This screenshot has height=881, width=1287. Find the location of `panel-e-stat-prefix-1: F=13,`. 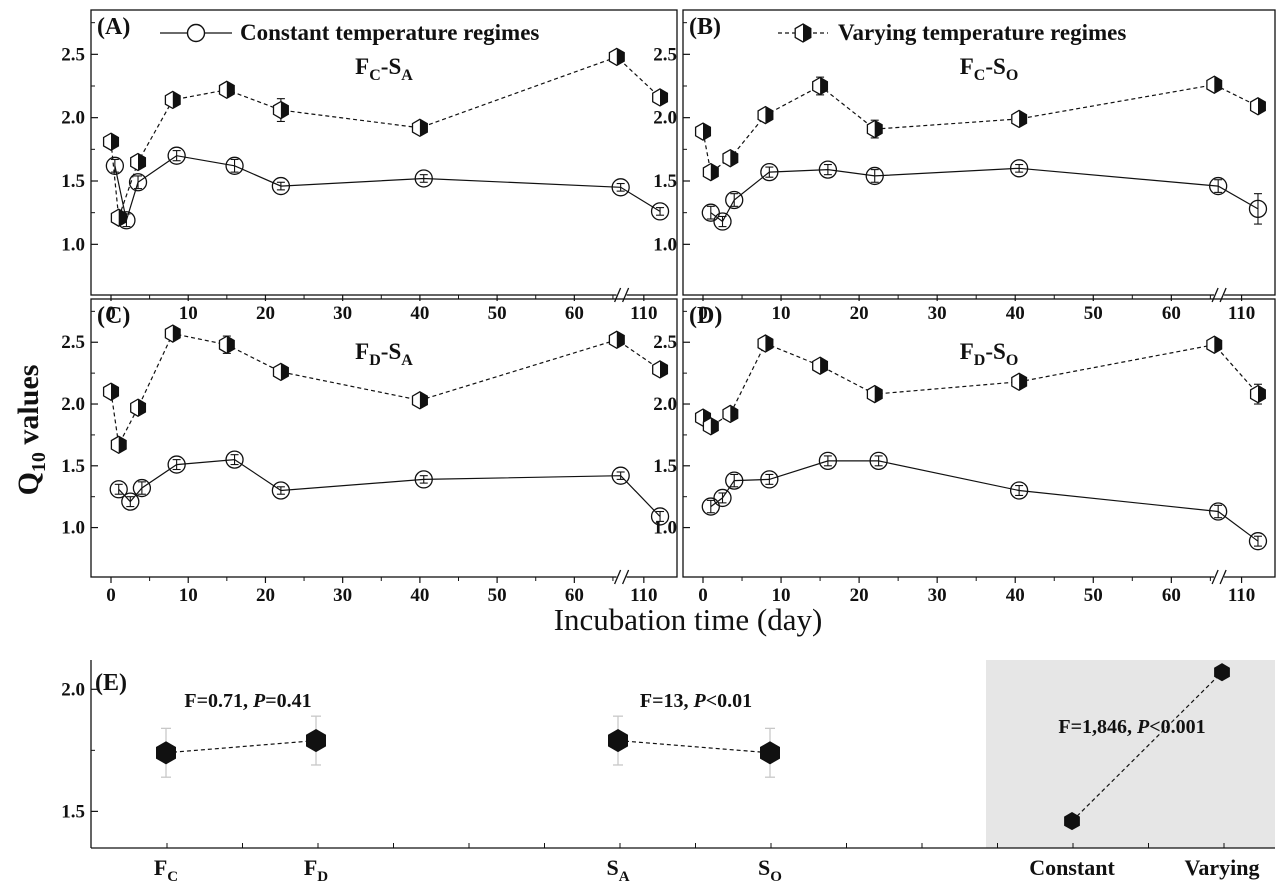

panel-e-stat-prefix-1: F=13, is located at coordinates (667, 701).